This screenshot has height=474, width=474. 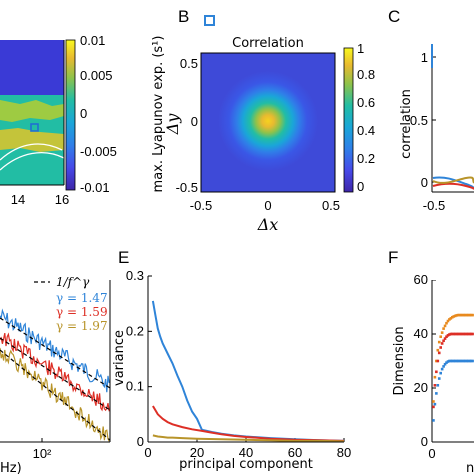 What do you see at coordinates (453, 180) in the screenshot?
I see `panel-c-line-gold` at bounding box center [453, 180].